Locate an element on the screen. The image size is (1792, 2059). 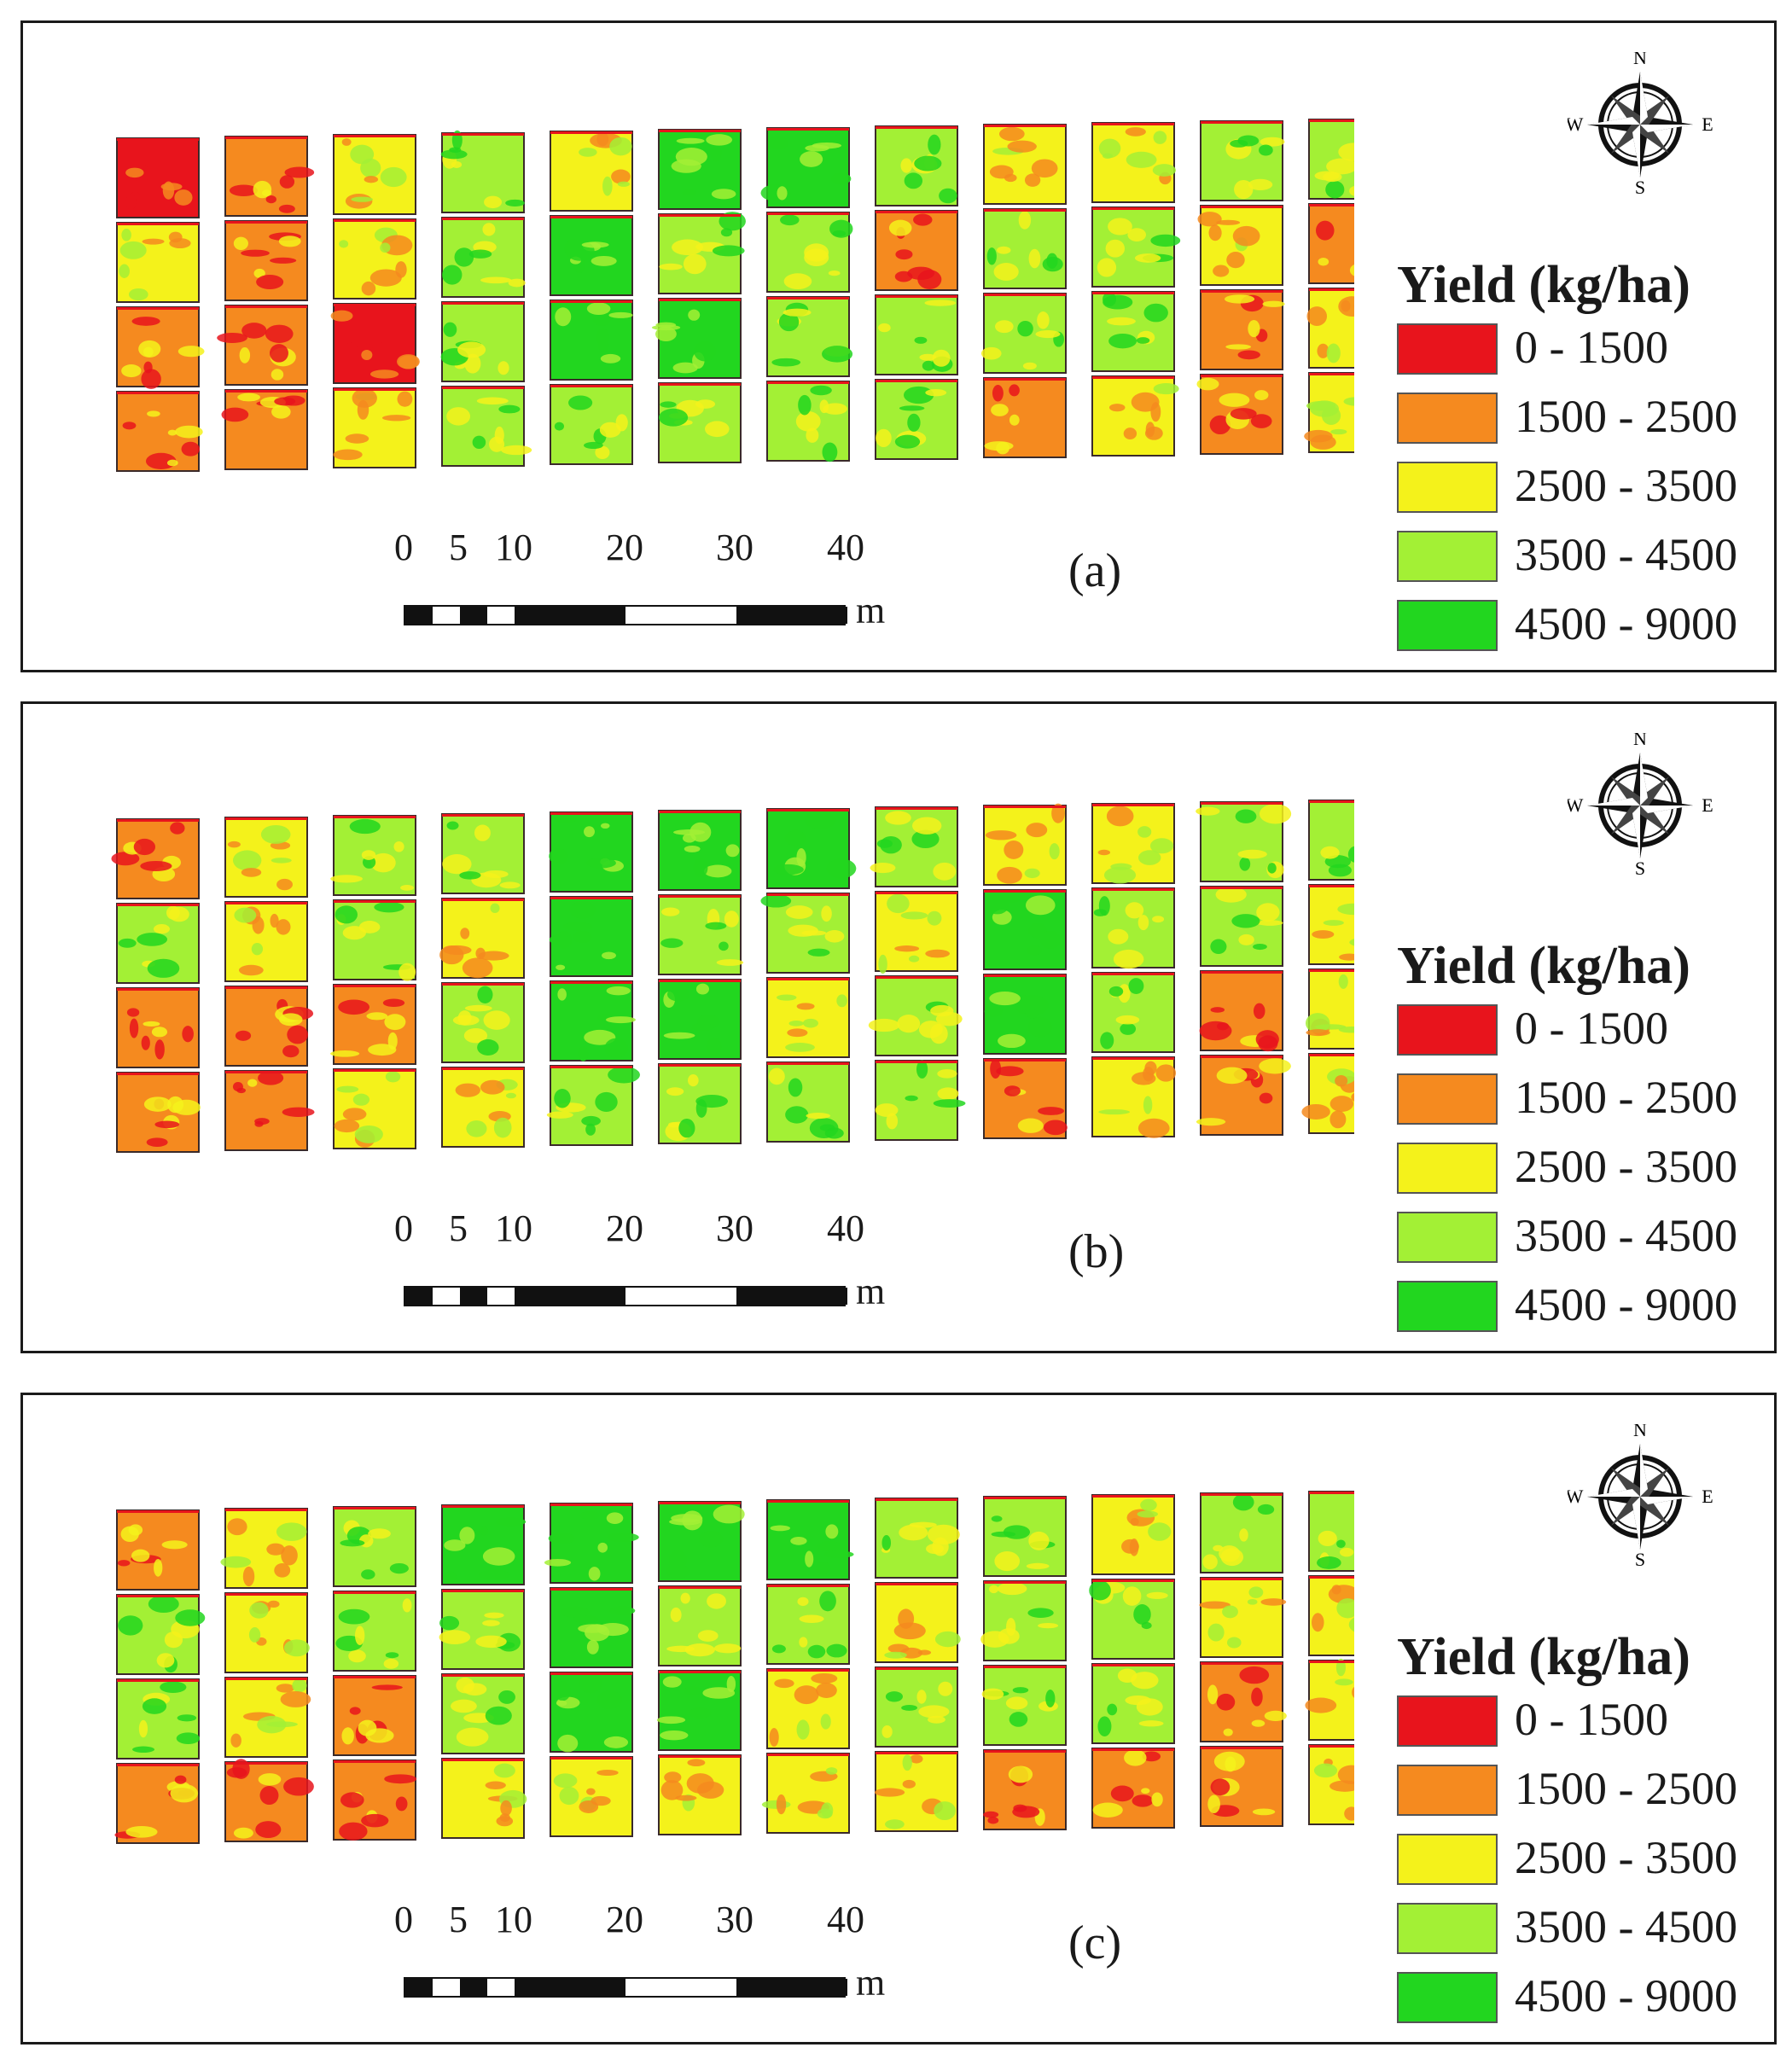
panel-label: (c) is located at coordinates (1095, 1943).